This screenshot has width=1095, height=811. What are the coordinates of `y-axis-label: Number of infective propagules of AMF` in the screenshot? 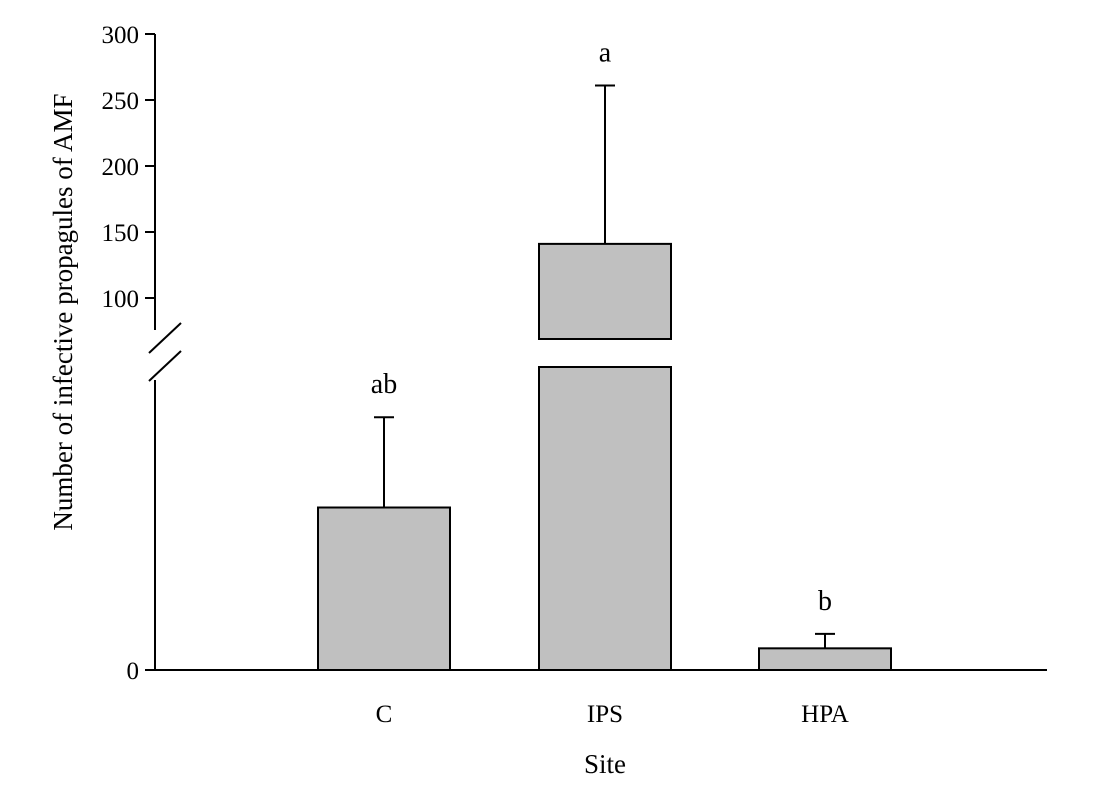 It's located at (63, 311).